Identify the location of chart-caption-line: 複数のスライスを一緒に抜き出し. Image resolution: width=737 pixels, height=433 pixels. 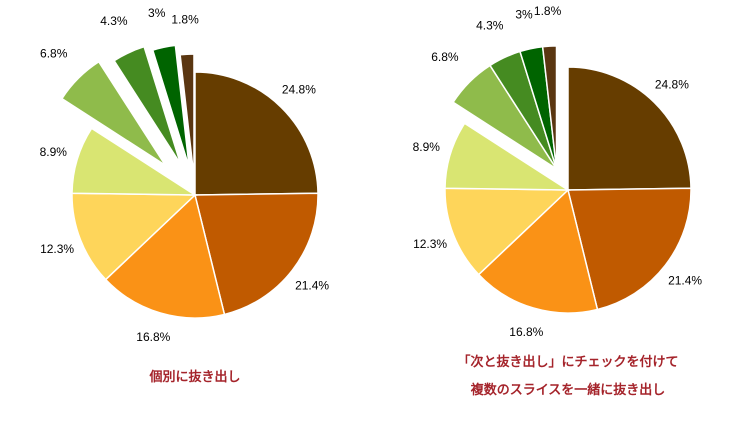
(568, 390).